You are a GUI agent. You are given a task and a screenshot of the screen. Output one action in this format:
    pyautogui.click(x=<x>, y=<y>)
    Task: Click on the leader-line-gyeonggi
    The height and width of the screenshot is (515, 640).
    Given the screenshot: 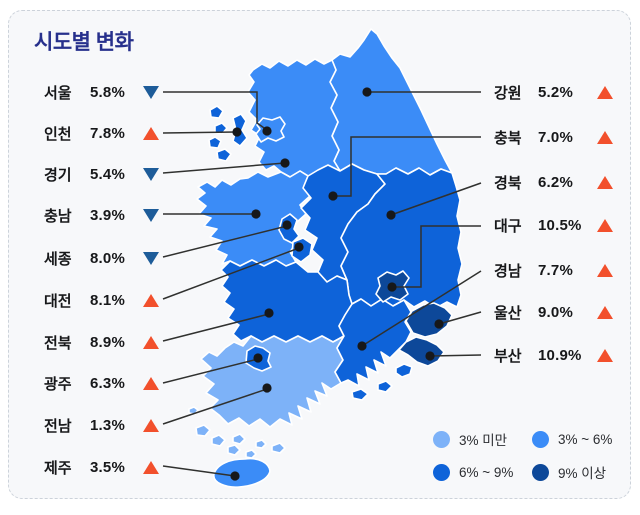 What is the action you would take?
    pyautogui.click(x=224, y=168)
    